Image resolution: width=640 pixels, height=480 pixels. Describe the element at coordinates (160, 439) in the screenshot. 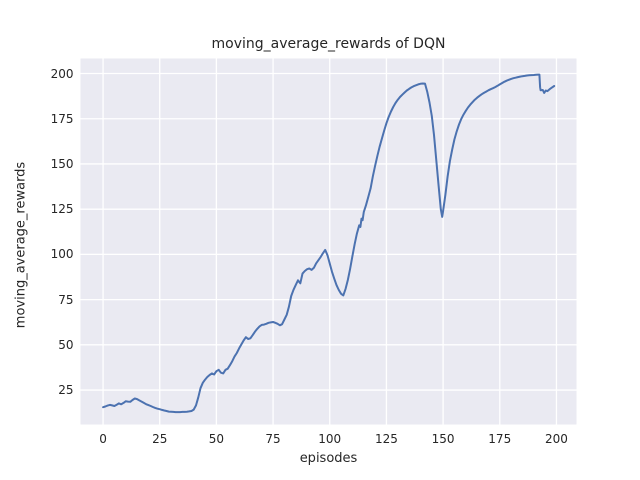

I see `x-tick-label: 25` at that location.